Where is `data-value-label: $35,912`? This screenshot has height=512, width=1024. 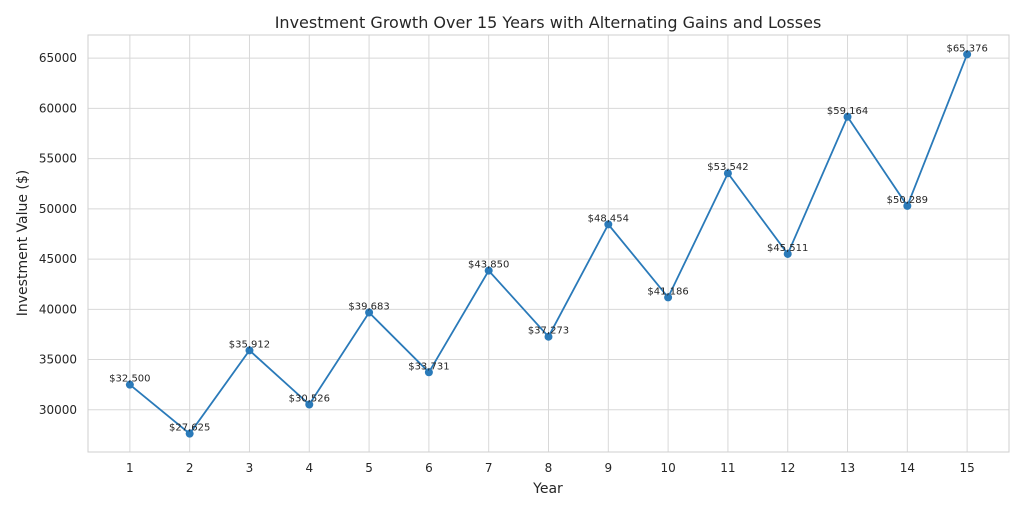 data-value-label: $35,912 is located at coordinates (249, 344).